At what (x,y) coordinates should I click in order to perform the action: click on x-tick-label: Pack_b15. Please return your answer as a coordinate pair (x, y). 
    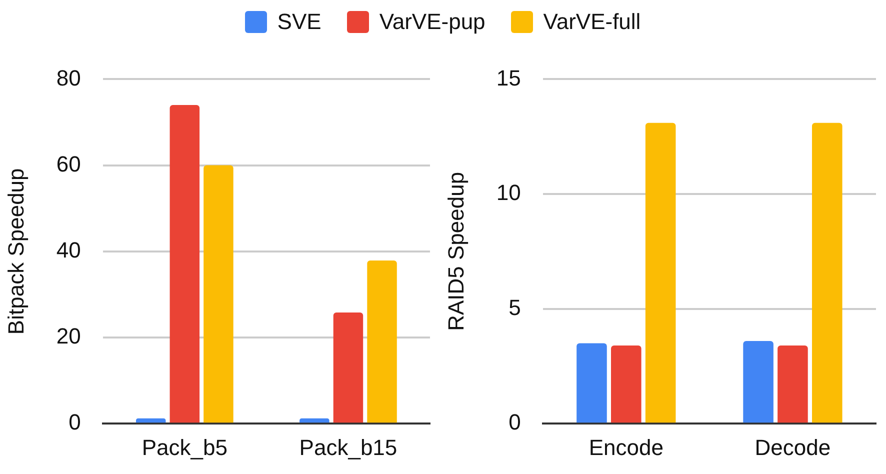
    Looking at the image, I should click on (348, 447).